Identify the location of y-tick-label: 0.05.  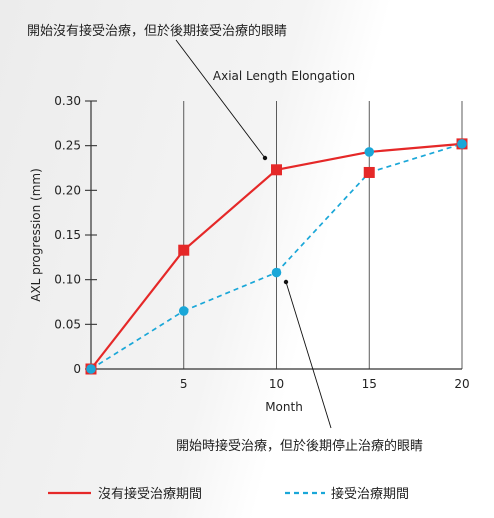
(67, 324).